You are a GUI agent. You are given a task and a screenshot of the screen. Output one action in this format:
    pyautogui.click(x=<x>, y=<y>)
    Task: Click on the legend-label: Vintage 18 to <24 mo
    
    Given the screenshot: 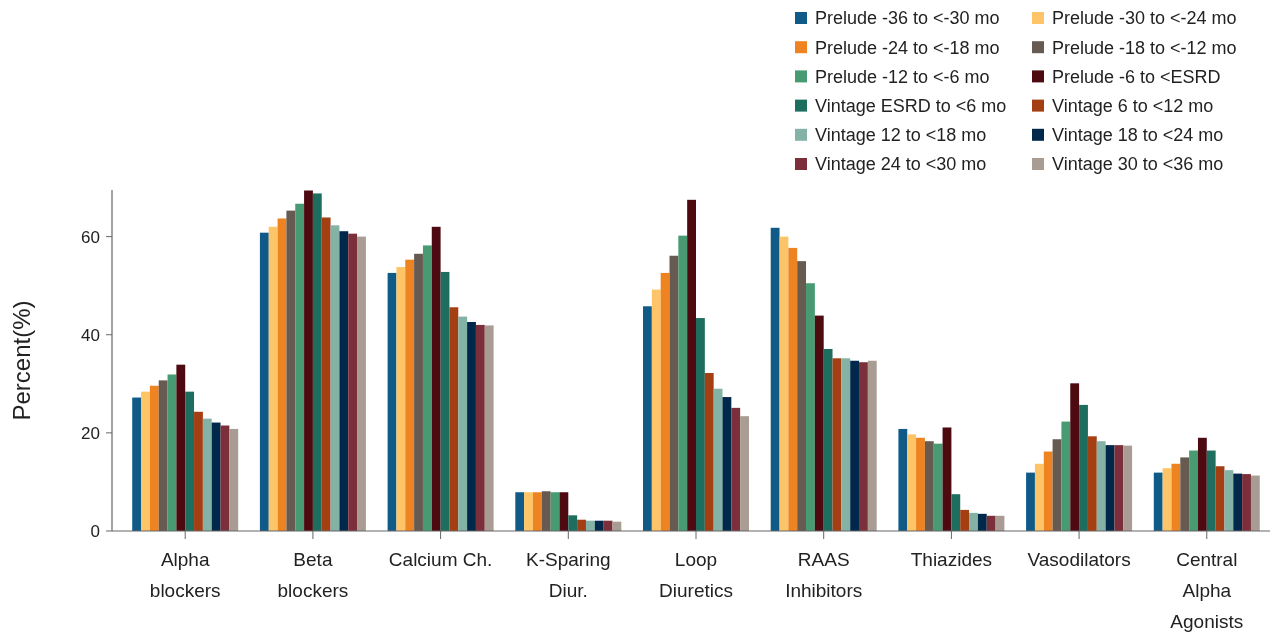 What is the action you would take?
    pyautogui.click(x=1138, y=135)
    